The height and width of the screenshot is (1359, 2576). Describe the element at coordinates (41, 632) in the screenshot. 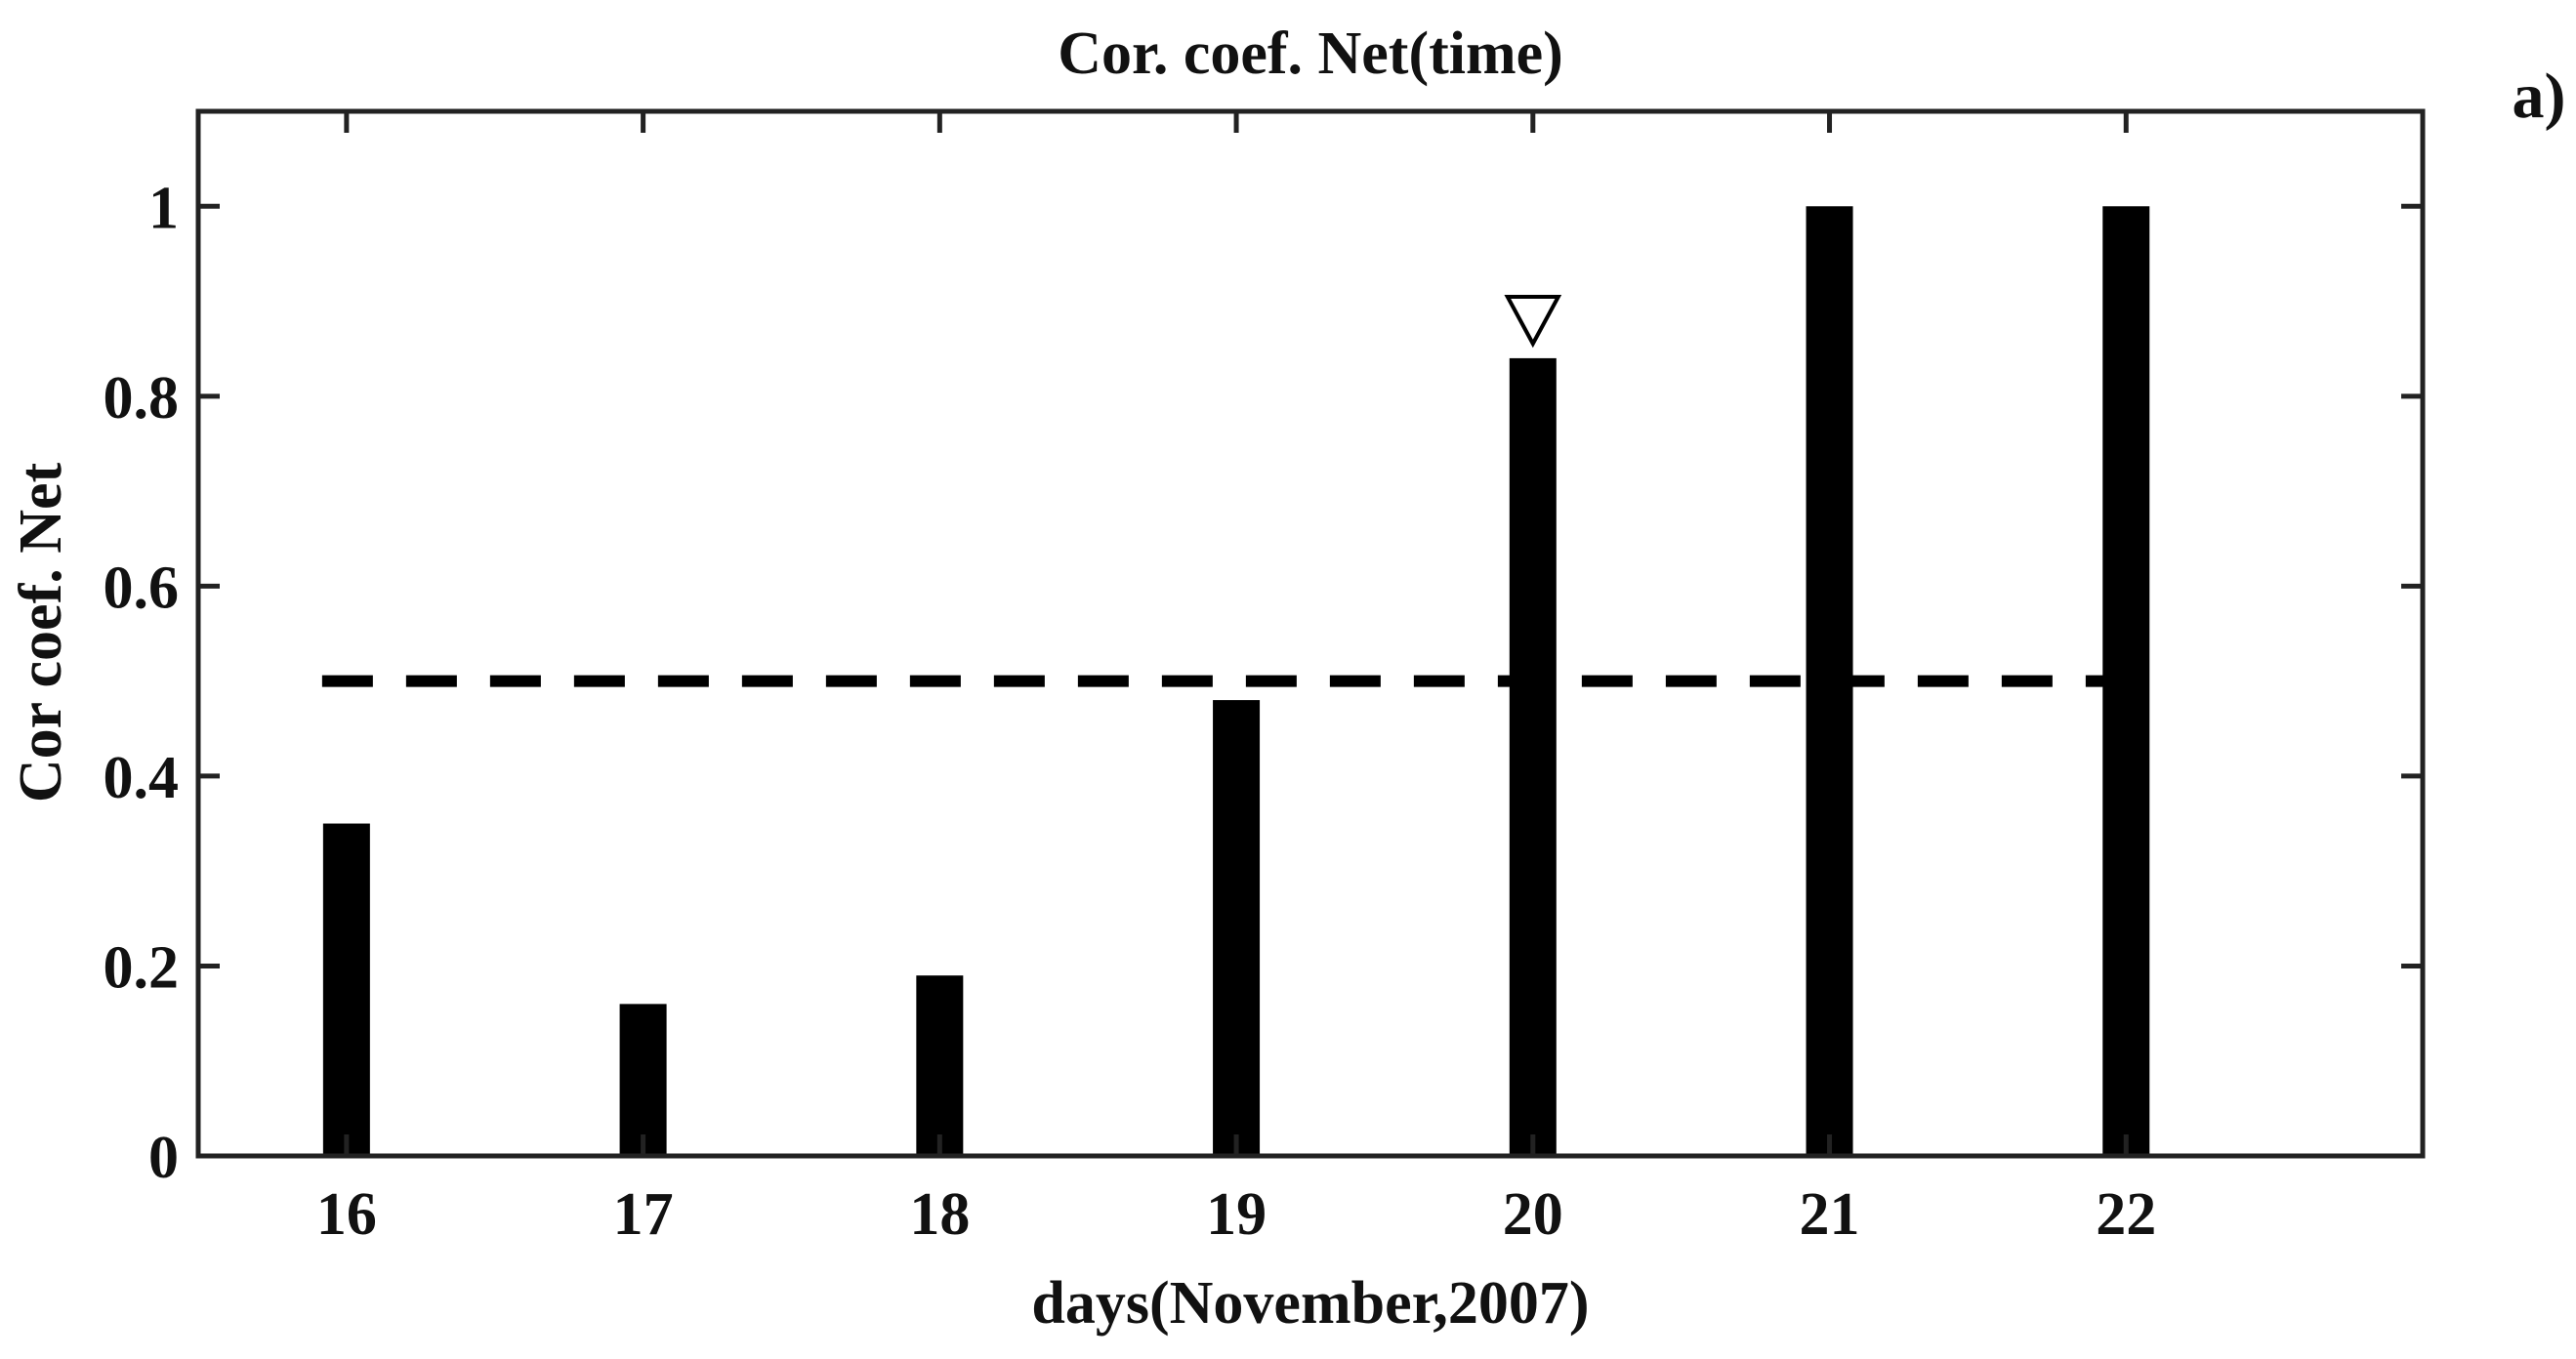

I see `y-axis-label: Cor coef. Net` at that location.